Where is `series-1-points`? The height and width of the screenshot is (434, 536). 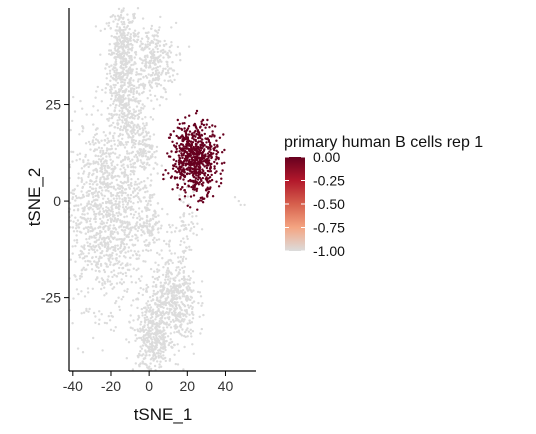 series-1-points is located at coordinates (194, 160).